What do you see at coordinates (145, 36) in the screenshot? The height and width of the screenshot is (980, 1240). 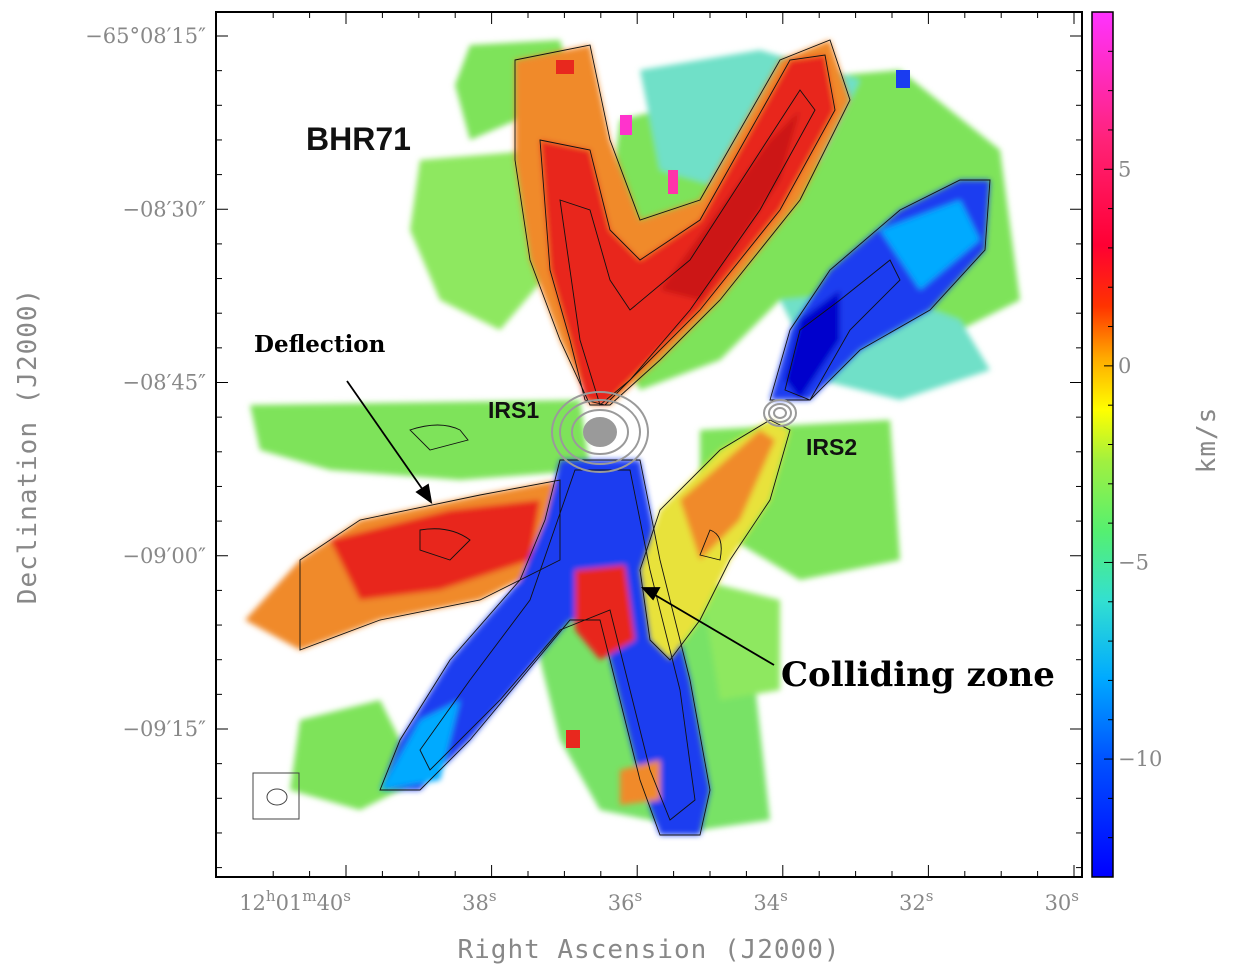 I see `y-tick-label: −65°08′15″` at bounding box center [145, 36].